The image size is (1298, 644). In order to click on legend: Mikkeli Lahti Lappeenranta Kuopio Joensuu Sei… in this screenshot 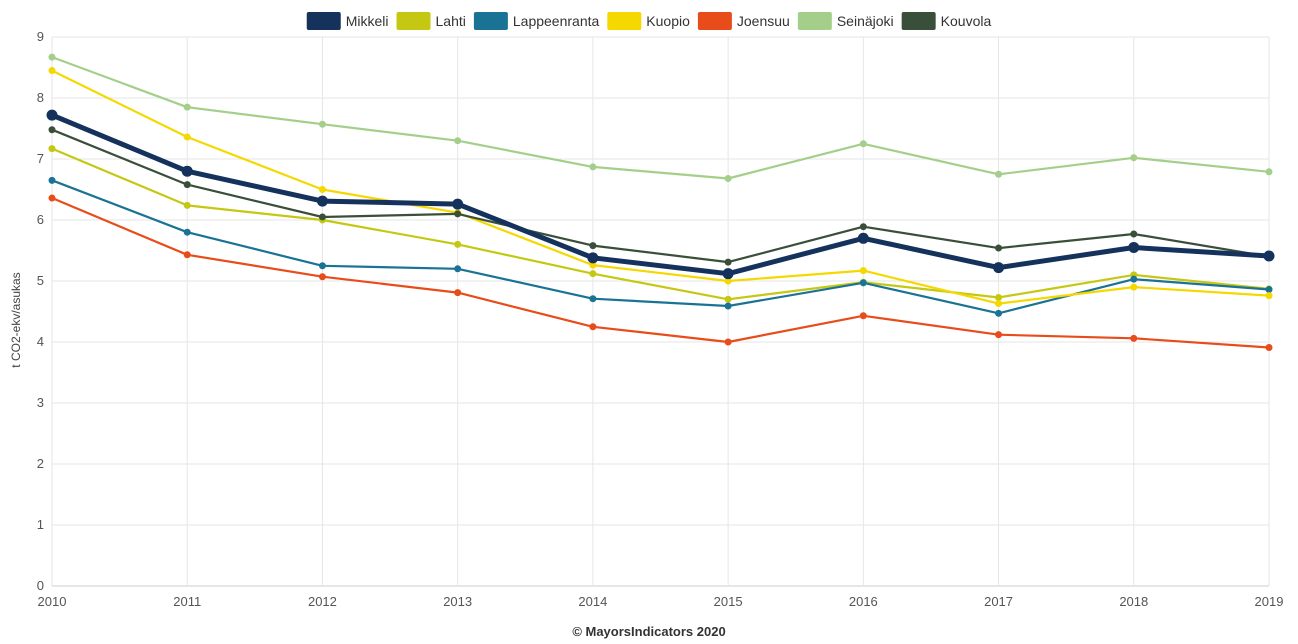, I will do `click(648, 21)`.